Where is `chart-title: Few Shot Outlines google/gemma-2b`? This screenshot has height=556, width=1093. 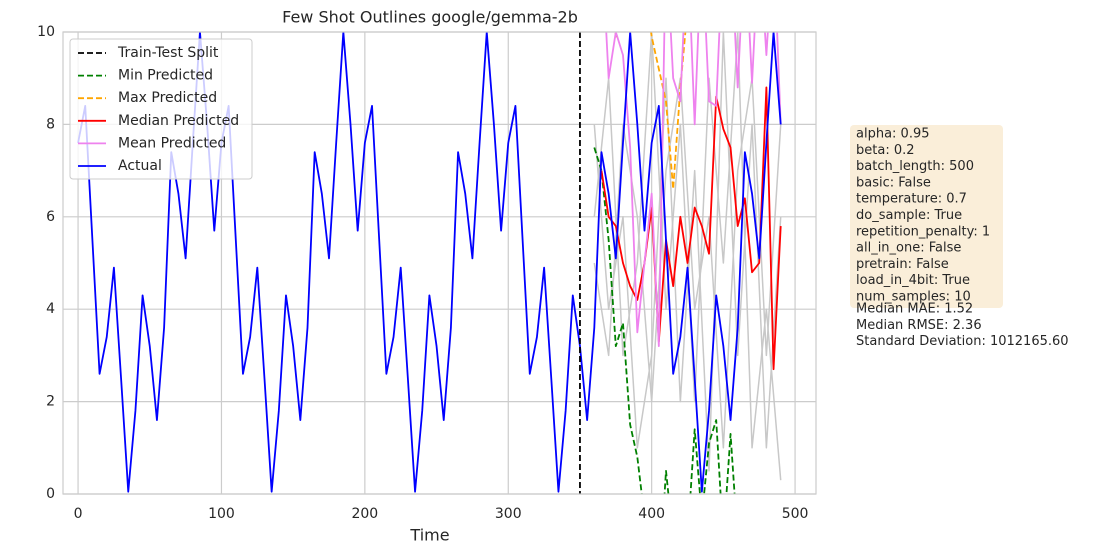 chart-title: Few Shot Outlines google/gemma-2b is located at coordinates (430, 17).